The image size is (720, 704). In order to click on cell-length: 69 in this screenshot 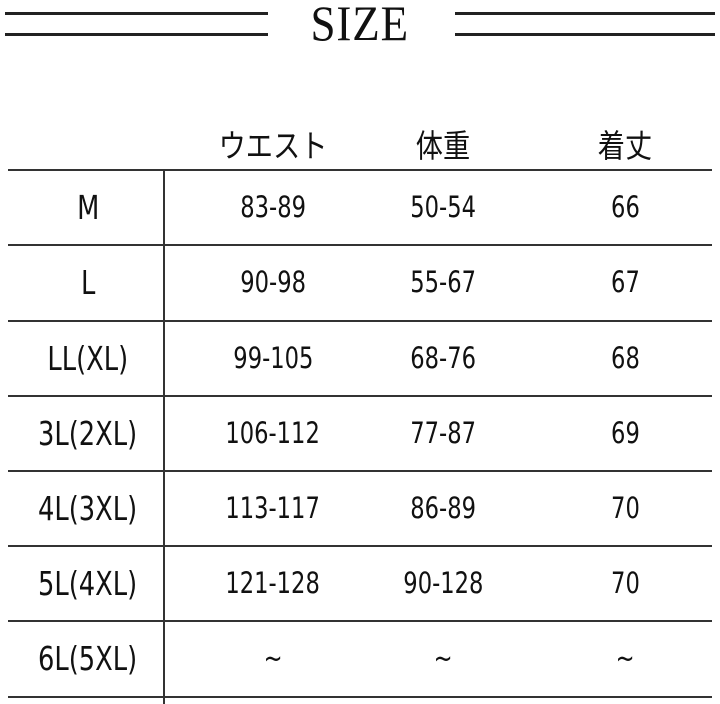, I will do `click(622, 433)`.